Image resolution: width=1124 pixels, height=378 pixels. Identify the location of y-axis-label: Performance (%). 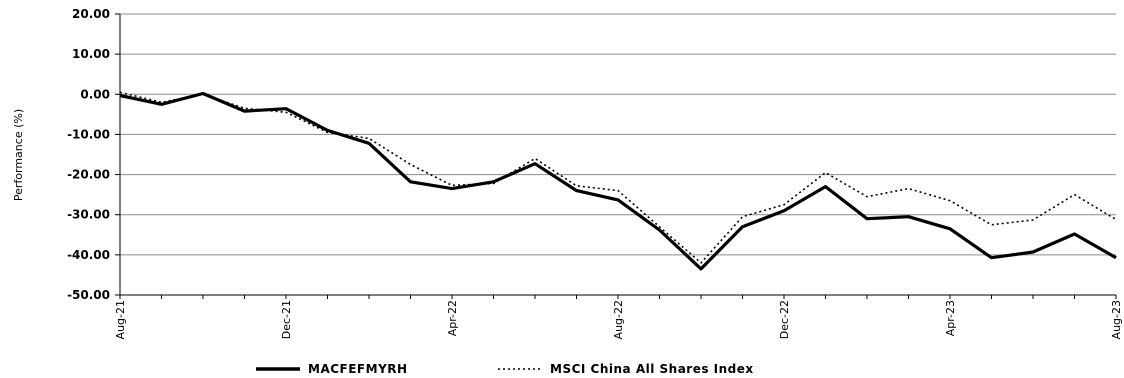
(18, 155).